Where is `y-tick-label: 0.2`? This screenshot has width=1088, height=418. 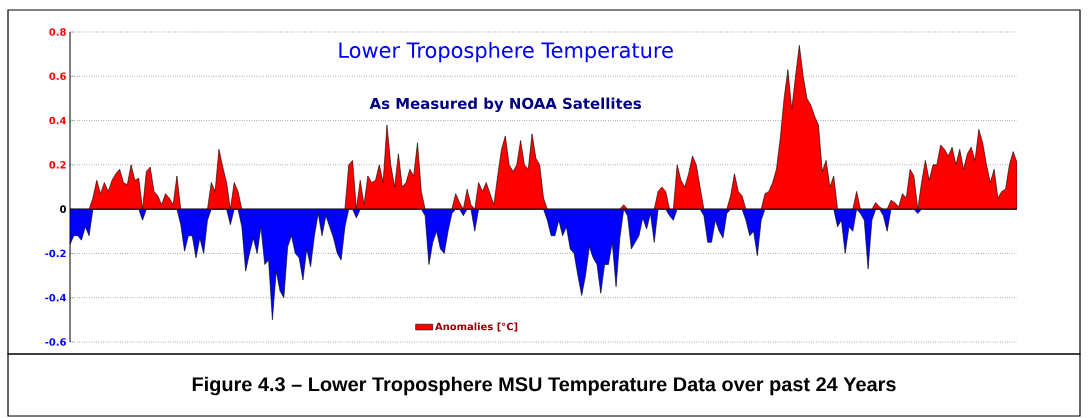 y-tick-label: 0.2 is located at coordinates (57, 165).